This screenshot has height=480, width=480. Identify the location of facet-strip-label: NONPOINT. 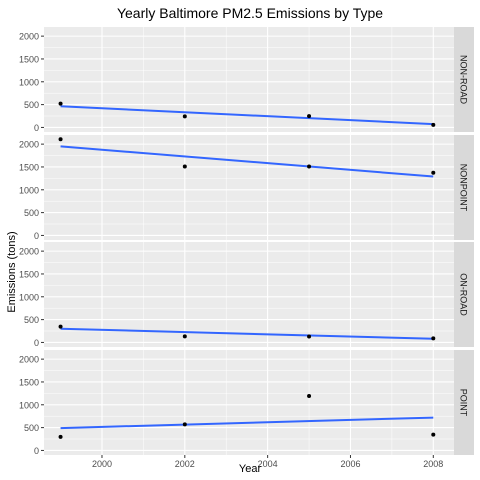
(464, 188).